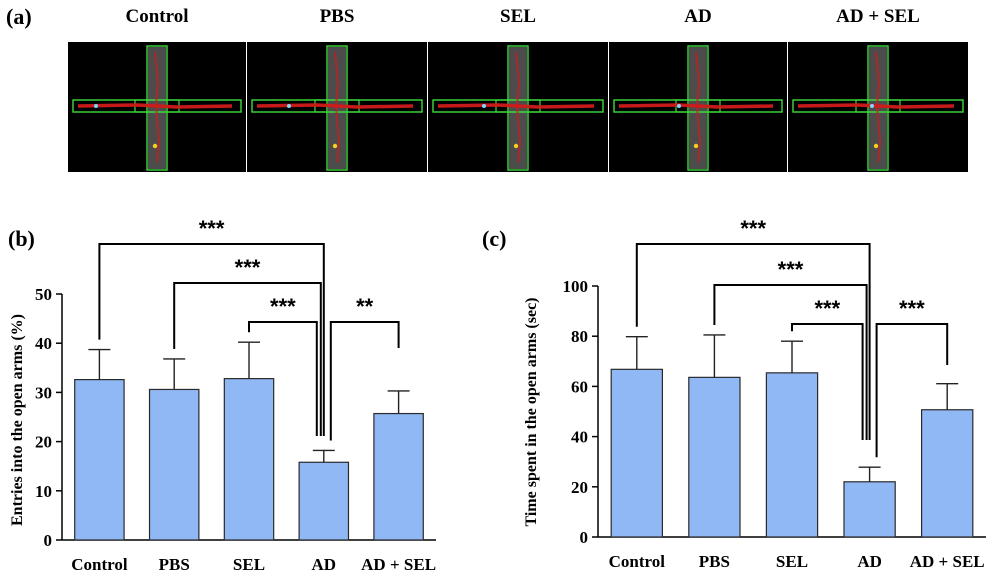 The height and width of the screenshot is (575, 1000). Describe the element at coordinates (518, 16) in the screenshot. I see `maze-group-label: SEL` at that location.